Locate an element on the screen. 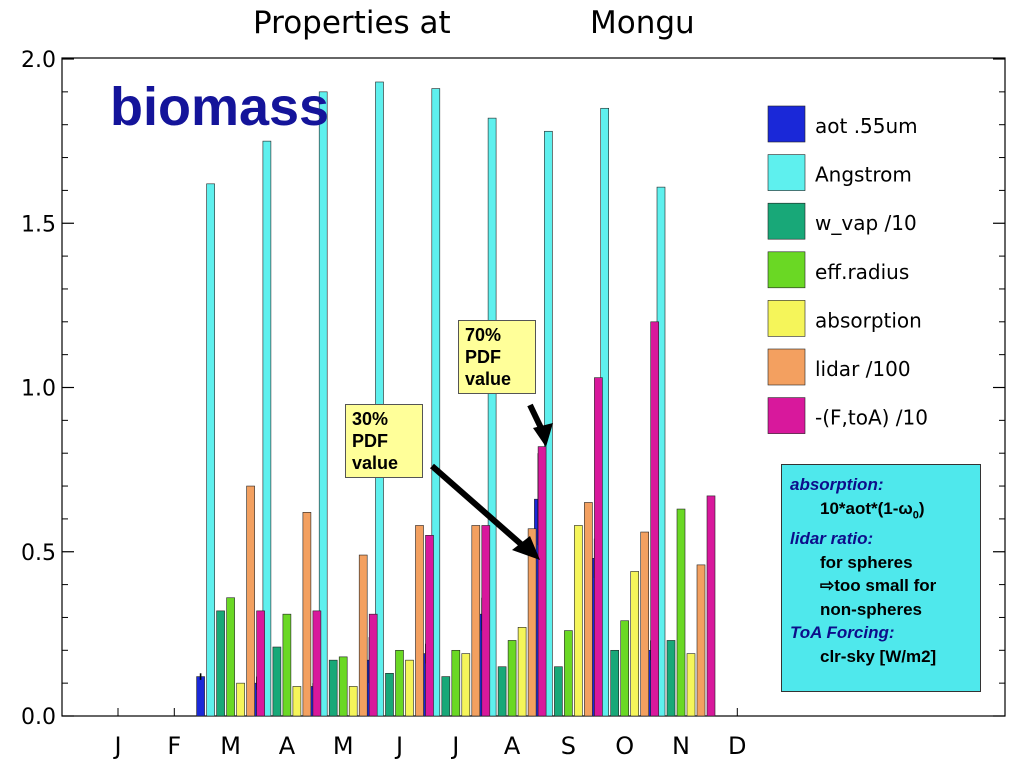 This screenshot has height=768, width=1024. legend-label: w_vap /10 is located at coordinates (866, 223).